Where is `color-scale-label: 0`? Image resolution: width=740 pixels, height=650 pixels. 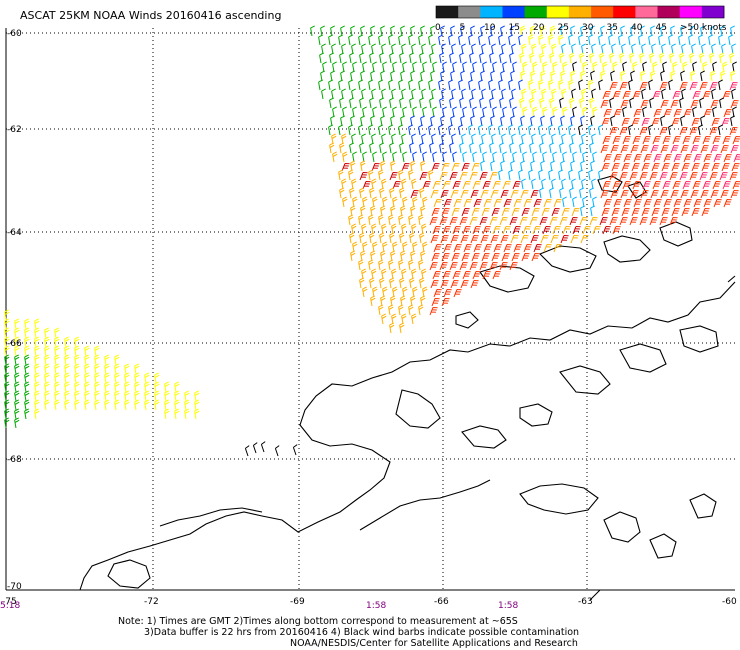 color-scale-label: 0 is located at coordinates (438, 28).